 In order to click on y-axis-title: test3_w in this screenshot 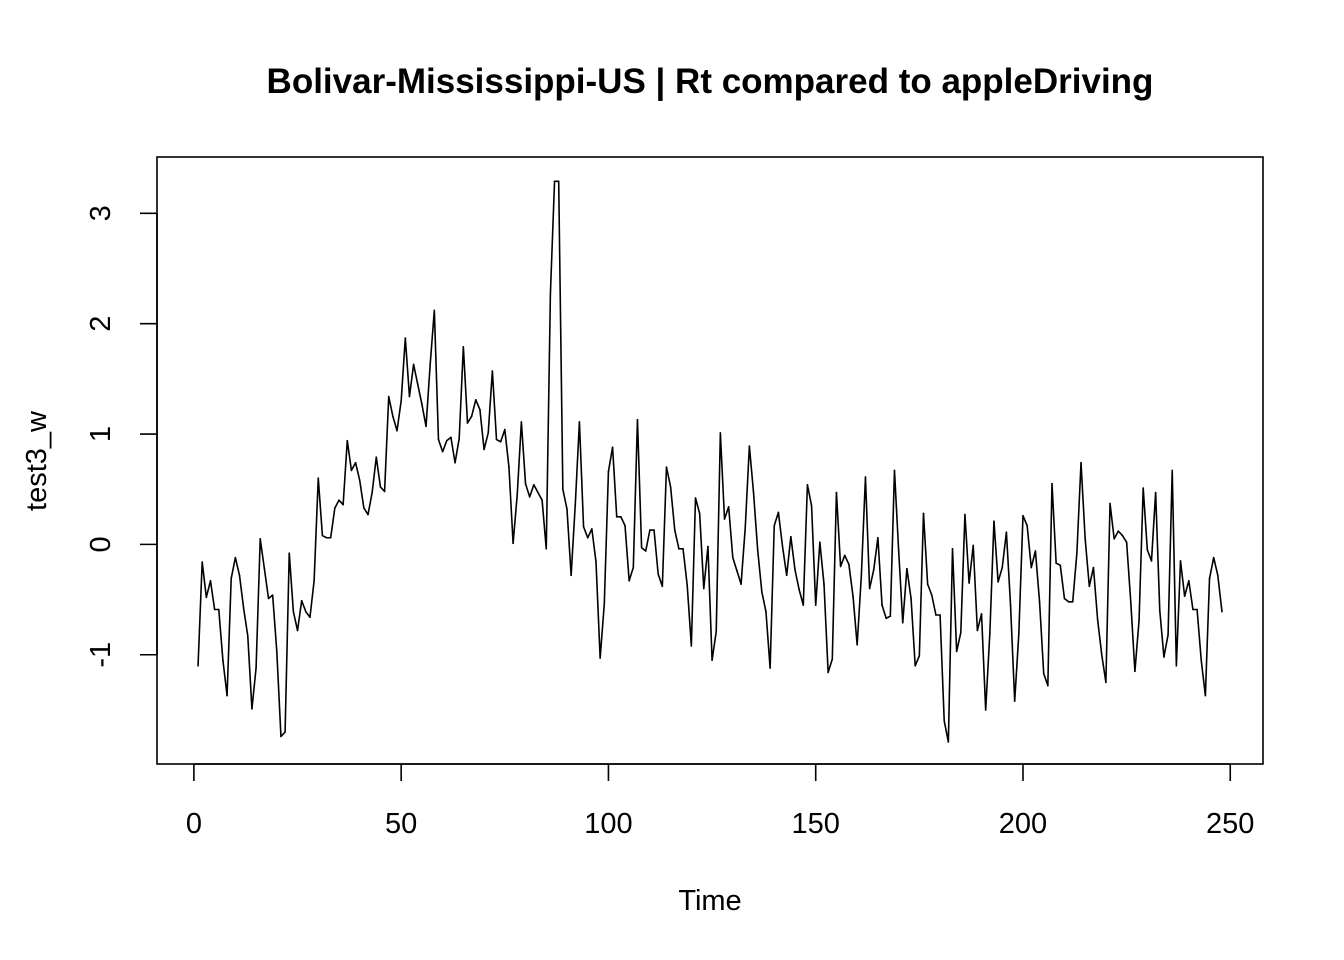, I will do `click(37, 460)`.